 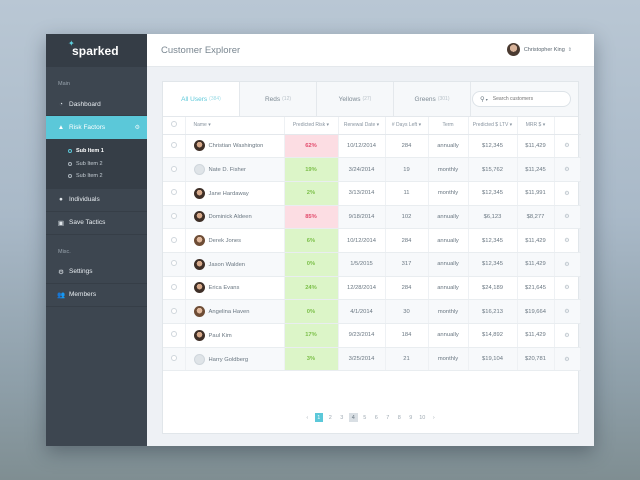 What do you see at coordinates (93, 48) in the screenshot?
I see `brand-logo: ✦ sparked` at bounding box center [93, 48].